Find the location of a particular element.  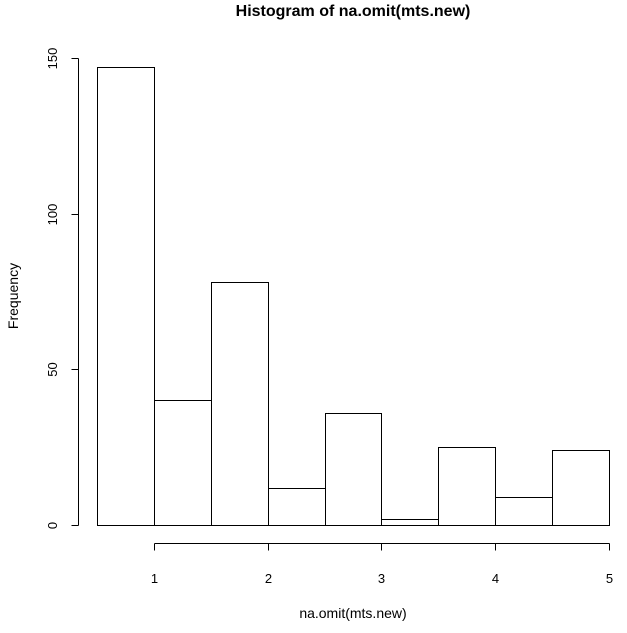

y-axis: 0 50 100 150 is located at coordinates (62, 288).